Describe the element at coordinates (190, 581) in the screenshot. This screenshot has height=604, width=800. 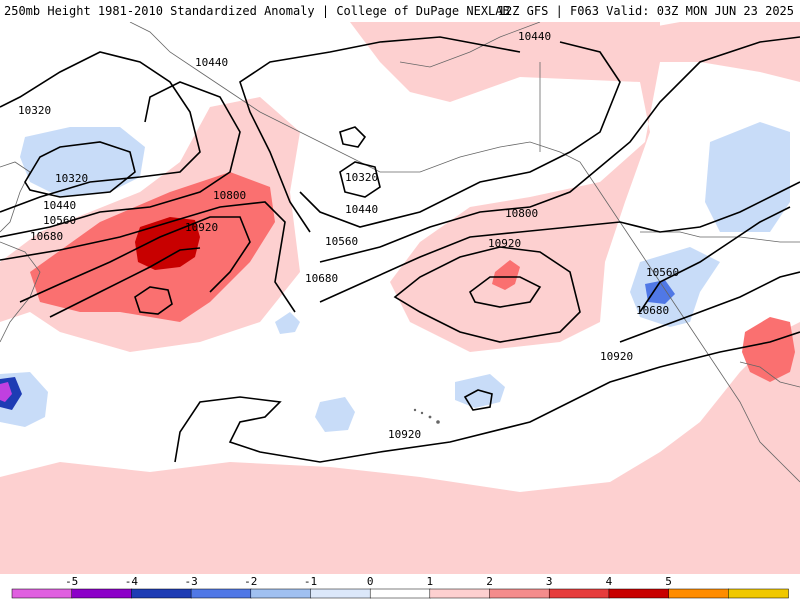
I see `colorbar-tick-label: -3` at that location.